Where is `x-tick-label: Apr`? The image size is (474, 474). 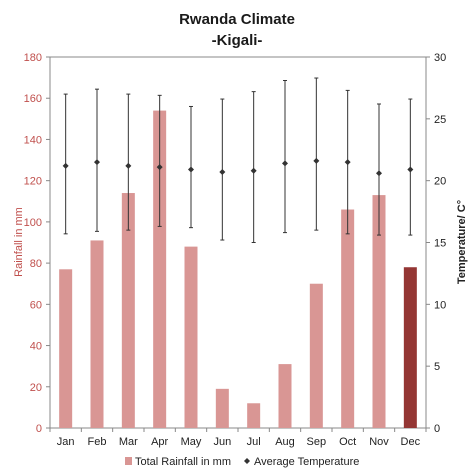 x-tick-label: Apr is located at coordinates (159, 442).